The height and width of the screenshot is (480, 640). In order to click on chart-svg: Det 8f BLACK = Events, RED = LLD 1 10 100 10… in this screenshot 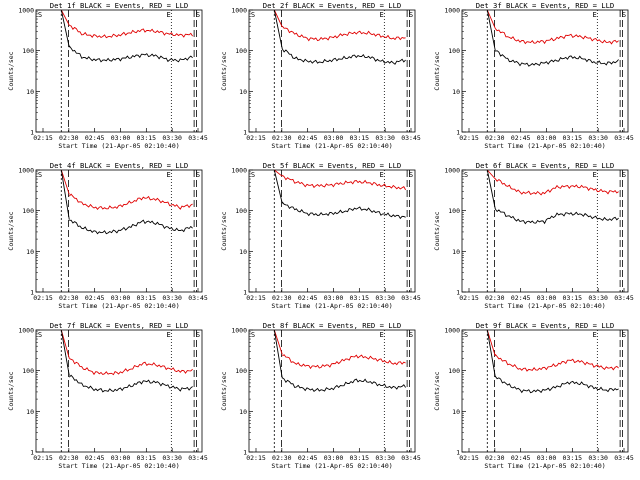, I will do `click(320, 395)`.